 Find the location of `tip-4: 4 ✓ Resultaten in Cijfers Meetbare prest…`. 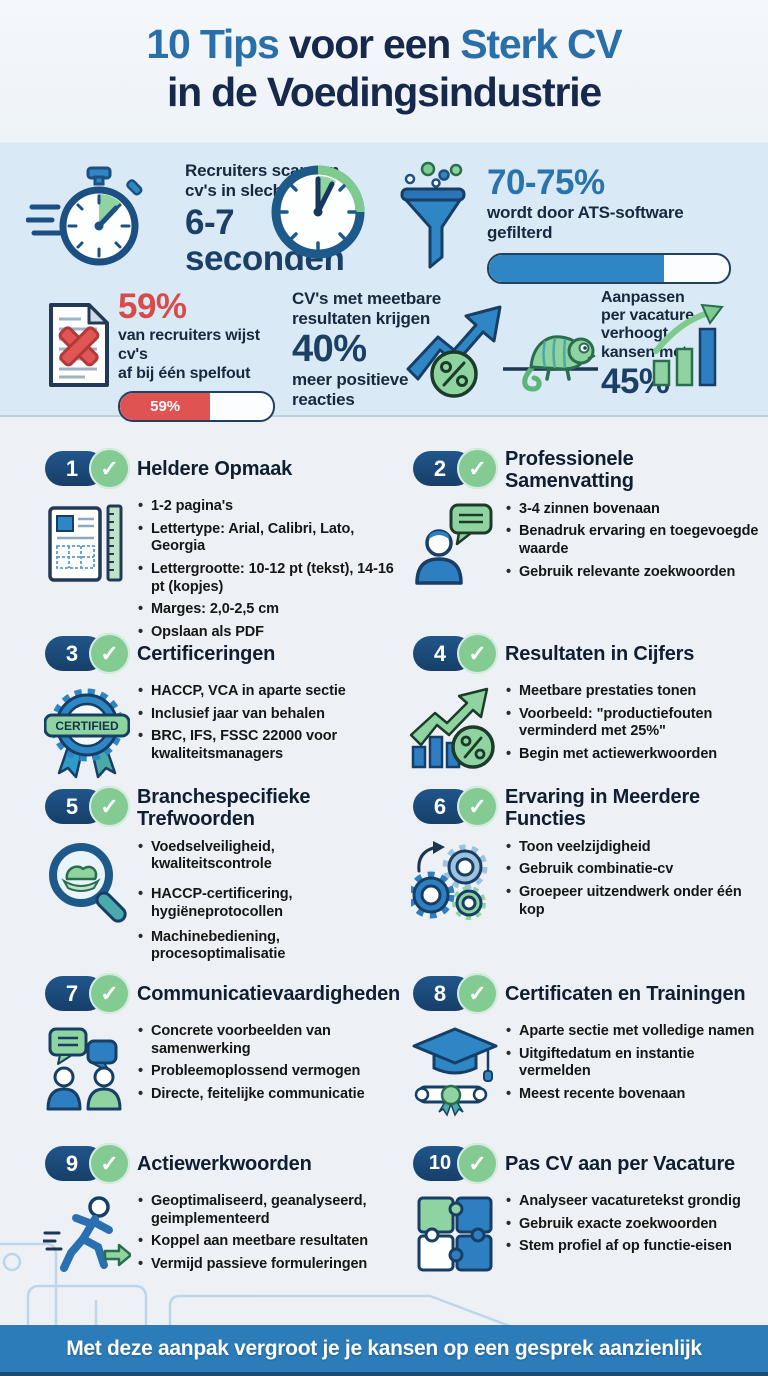

tip-4: 4 ✓ Resultaten in Cijfers Meetbare prest… is located at coordinates (588, 702).